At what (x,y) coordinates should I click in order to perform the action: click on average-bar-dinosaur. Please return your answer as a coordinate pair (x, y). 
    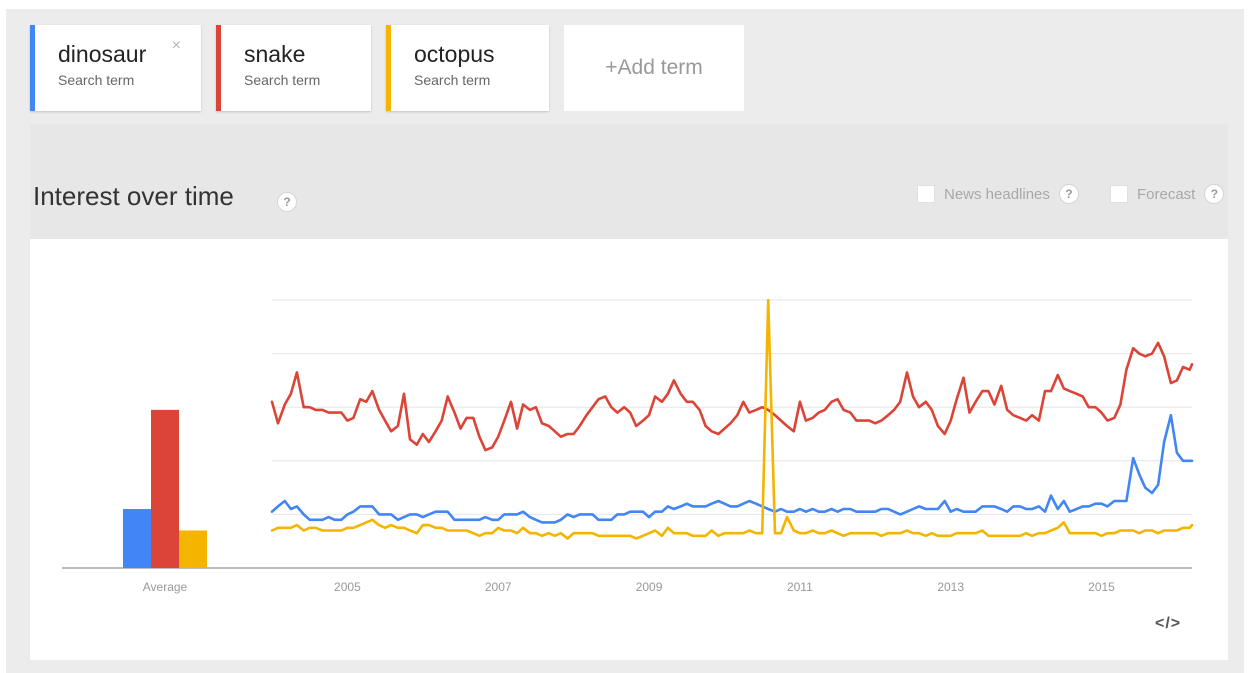
    Looking at the image, I should click on (137, 538).